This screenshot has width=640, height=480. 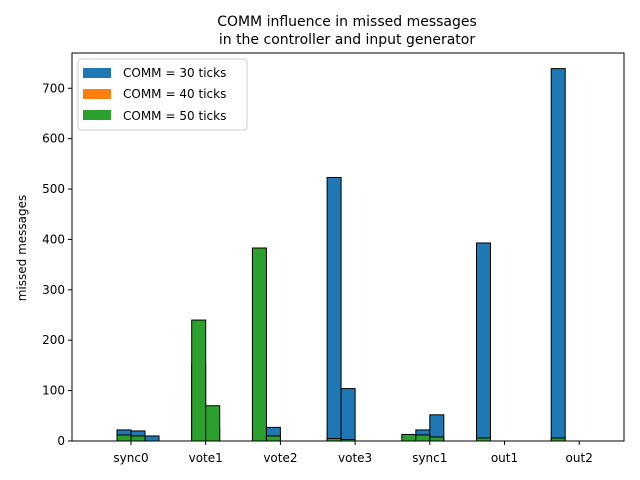 What do you see at coordinates (579, 458) in the screenshot?
I see `x-tick-label-out2: out2` at bounding box center [579, 458].